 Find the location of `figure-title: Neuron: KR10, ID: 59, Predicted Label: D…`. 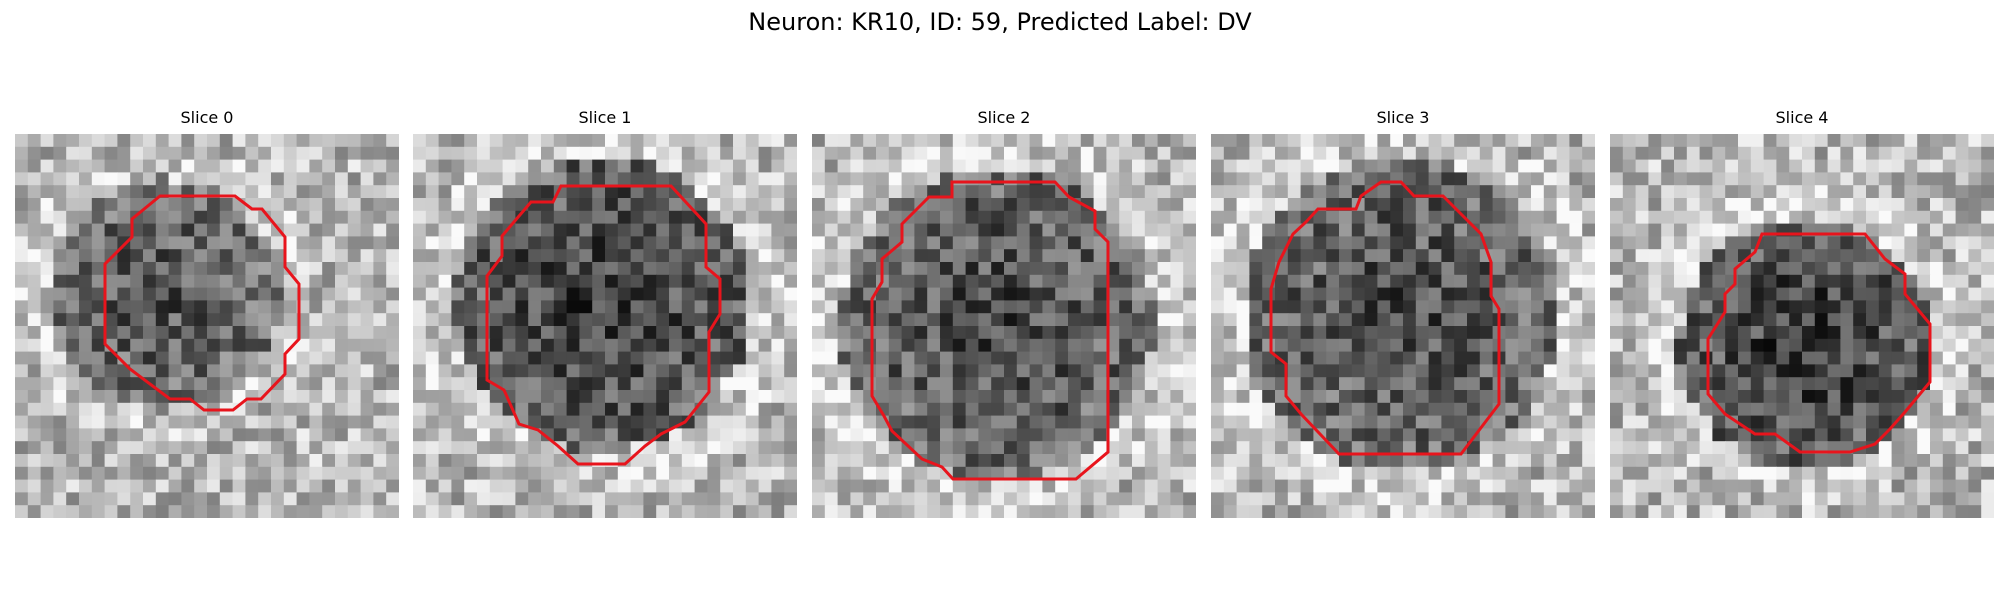

figure-title: Neuron: KR10, ID: 59, Predicted Label: D… is located at coordinates (1000, 22).